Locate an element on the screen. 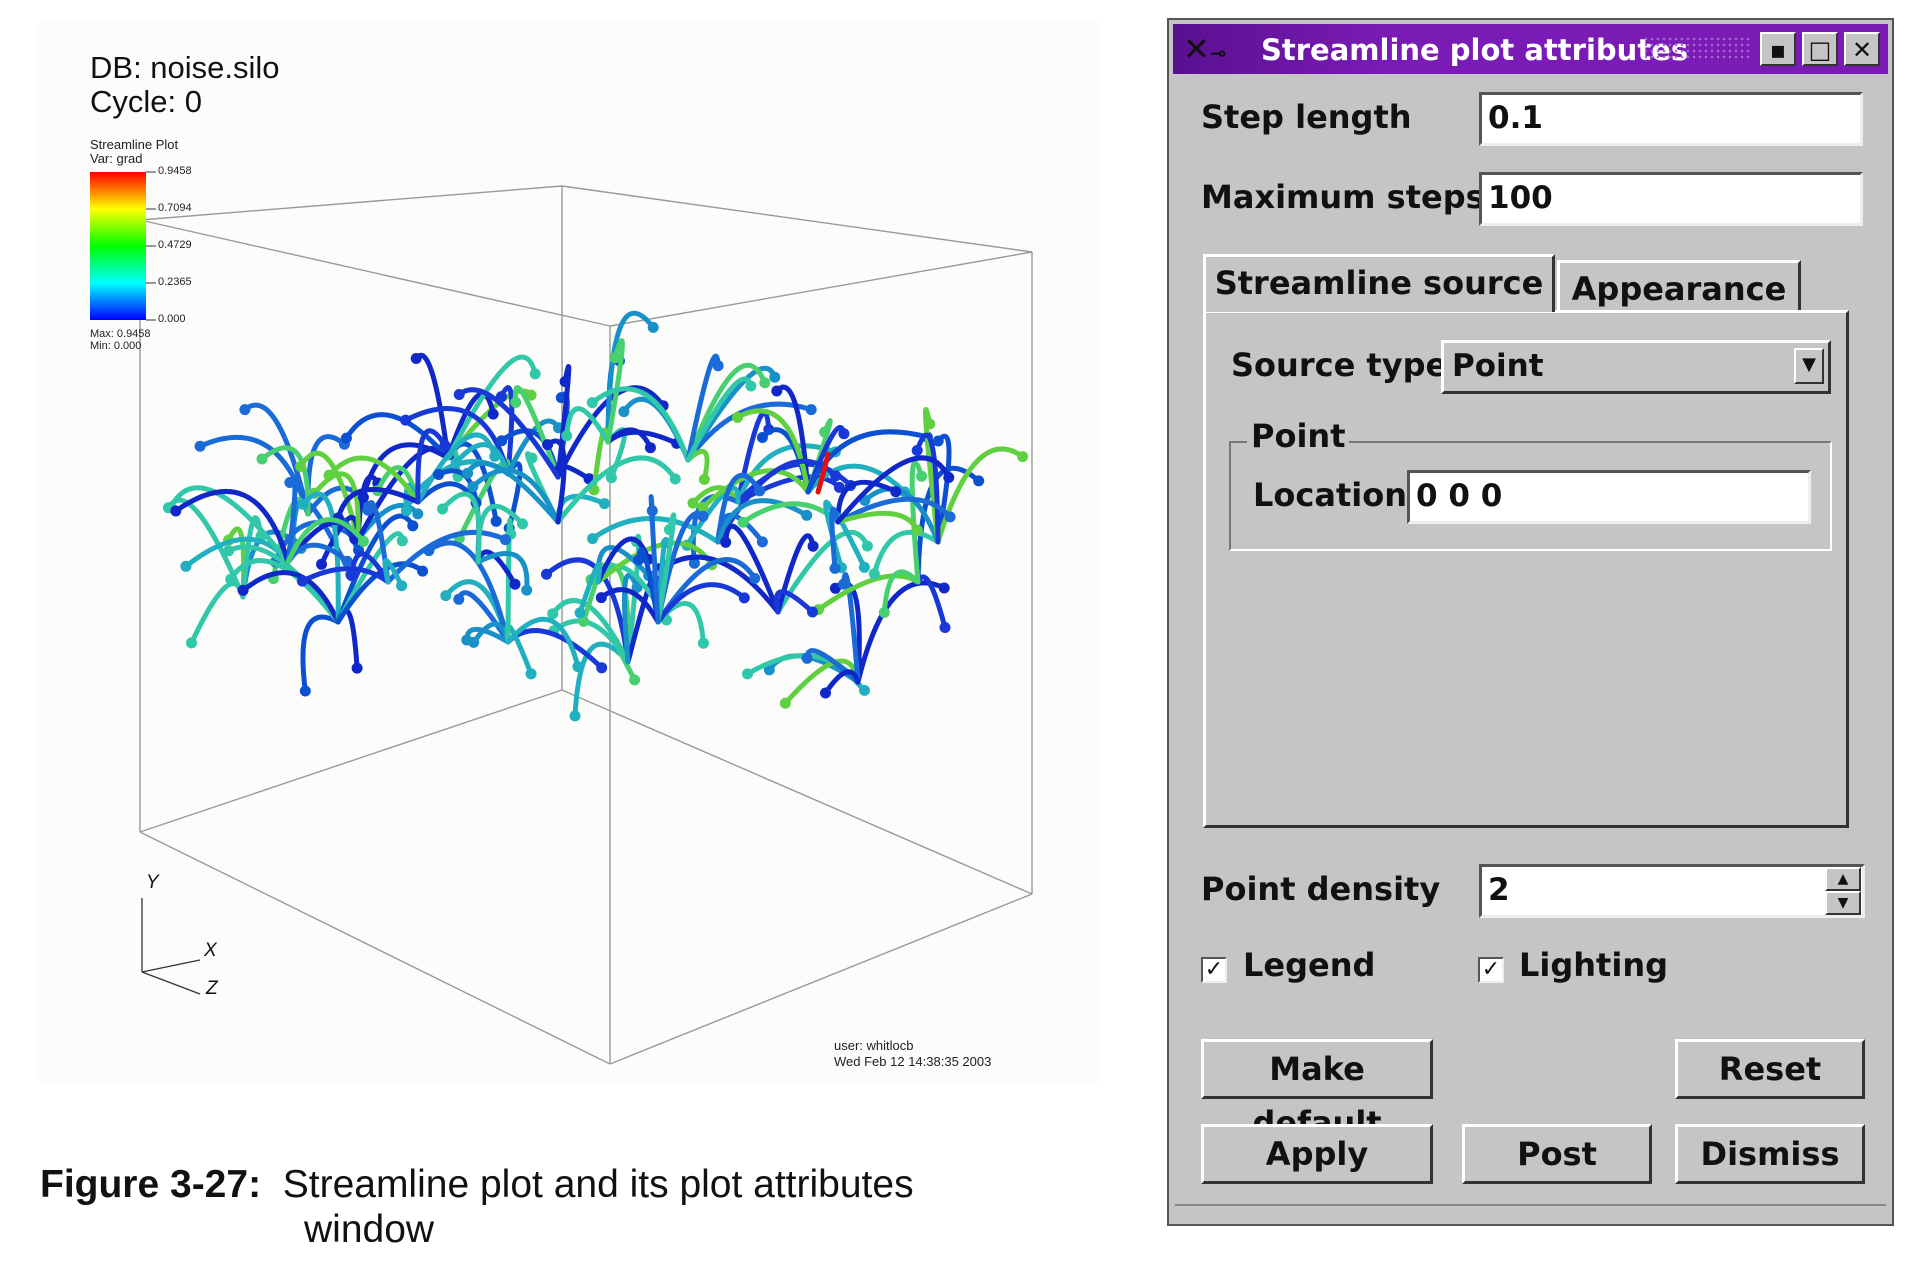 The image size is (1908, 1272). spin-down-icon: ▼ is located at coordinates (1843, 903).